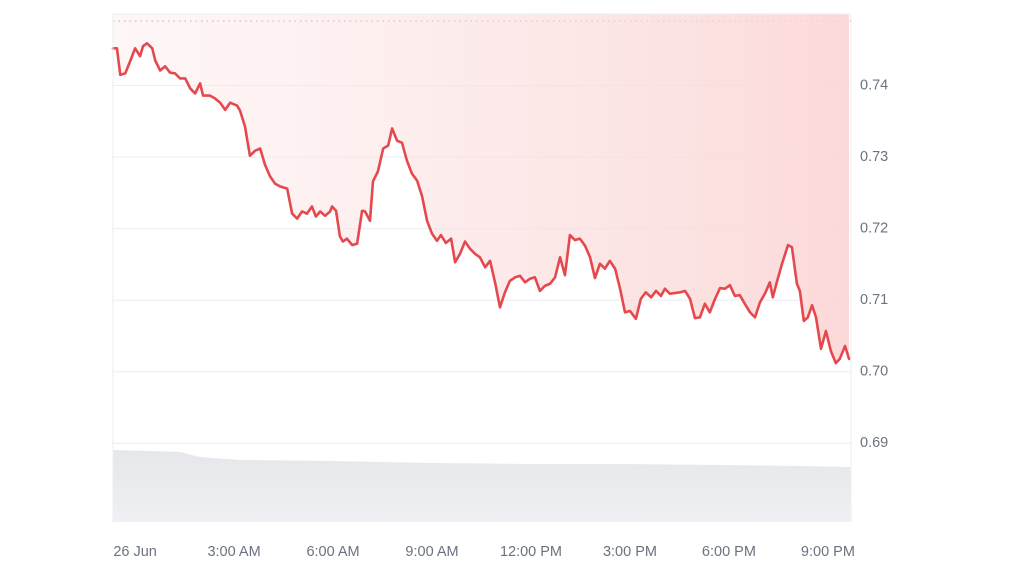  Describe the element at coordinates (874, 443) in the screenshot. I see `y-tick-label: 0.69` at that location.